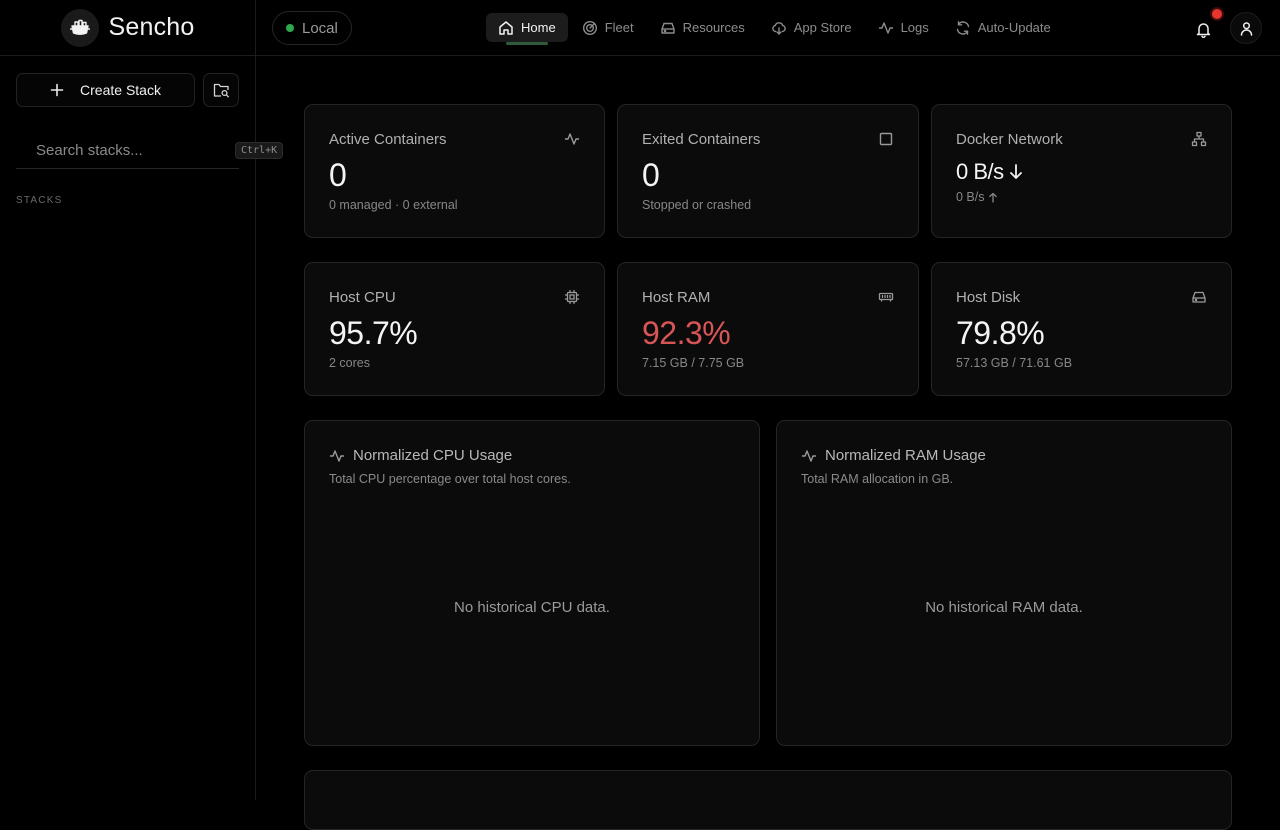  Describe the element at coordinates (338, 175) in the screenshot. I see `active-containers-value: 0` at that location.